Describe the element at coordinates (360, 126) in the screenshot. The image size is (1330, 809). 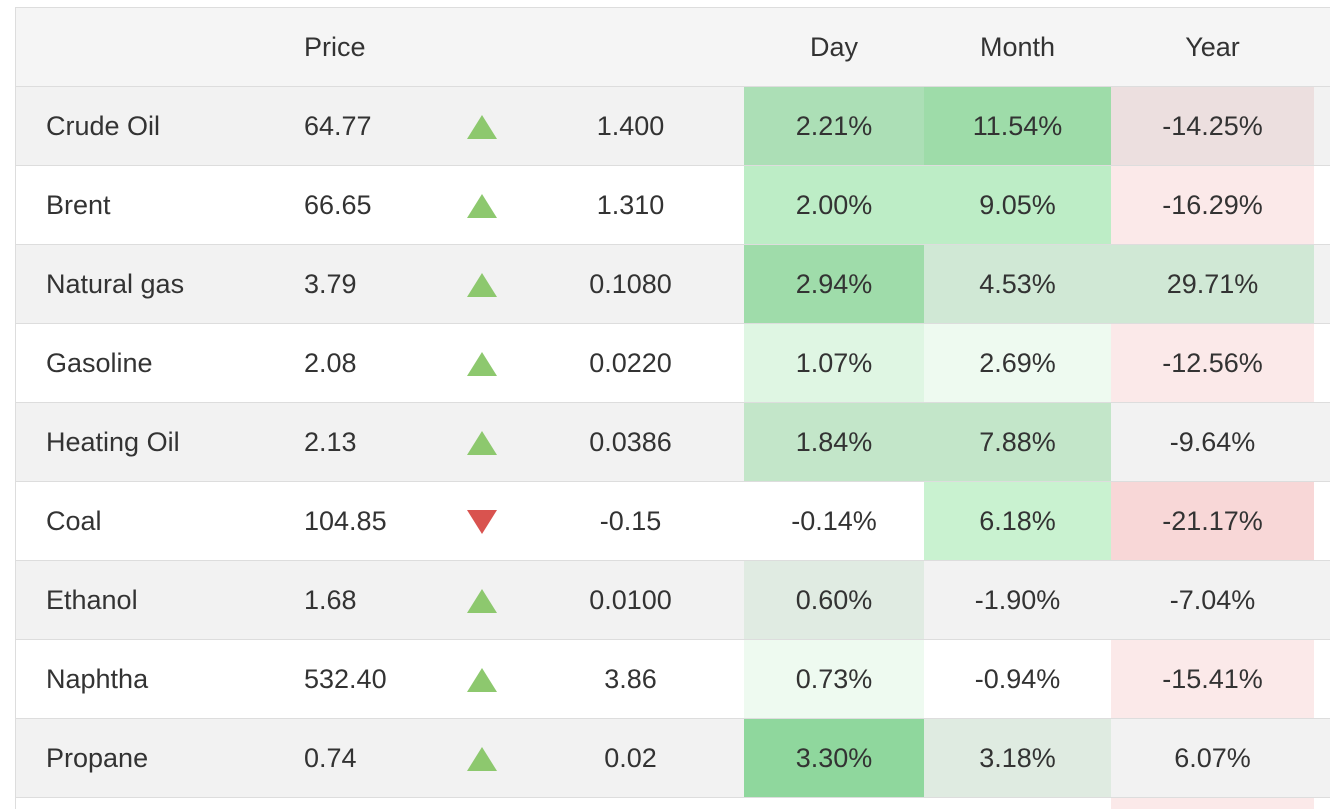
I see `price-cell: 64.77` at that location.